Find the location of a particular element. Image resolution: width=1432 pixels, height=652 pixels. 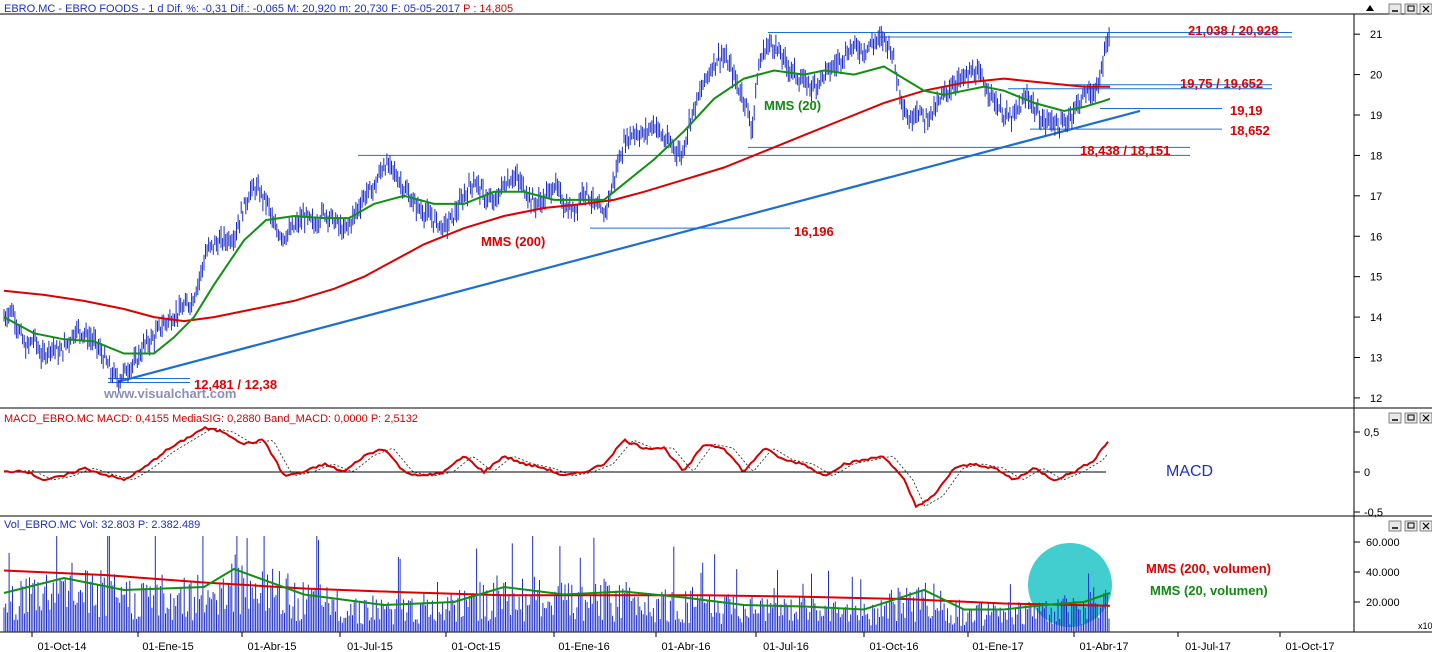

vol-mms20-label: MMS (20, volumen) is located at coordinates (1209, 590).